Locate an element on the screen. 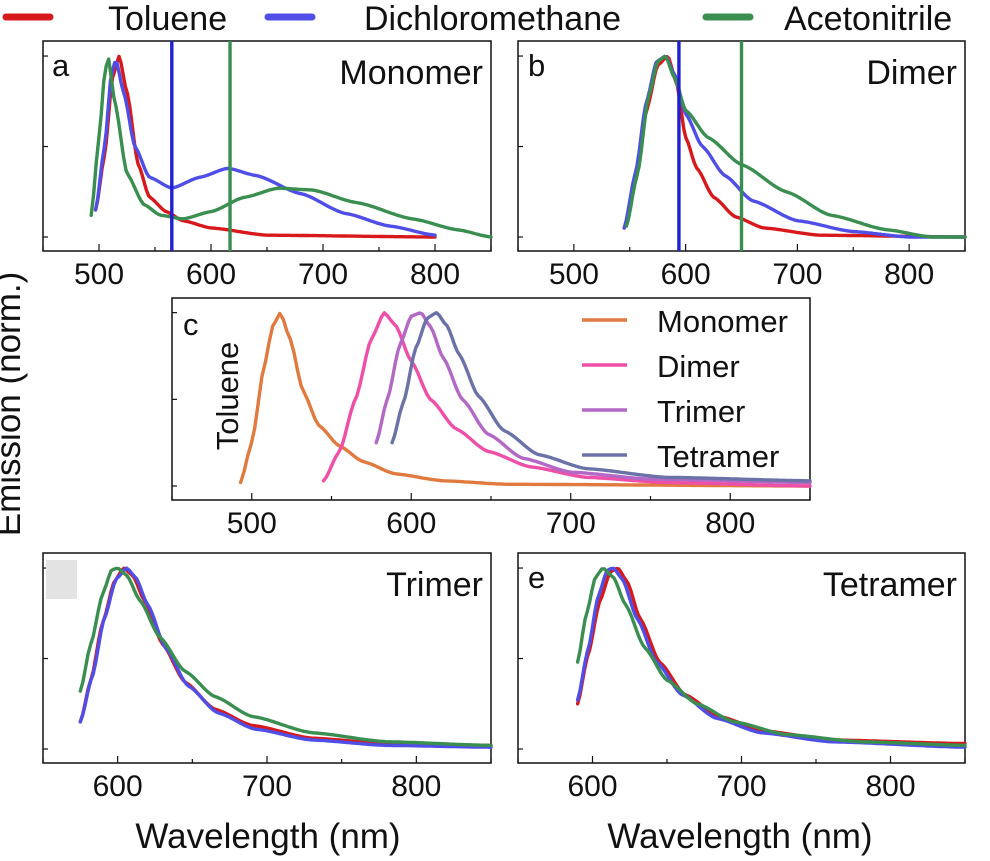 Image resolution: width=990 pixels, height=861 pixels. panel-b: 500 600 700 800 b Dimer is located at coordinates (742, 165).